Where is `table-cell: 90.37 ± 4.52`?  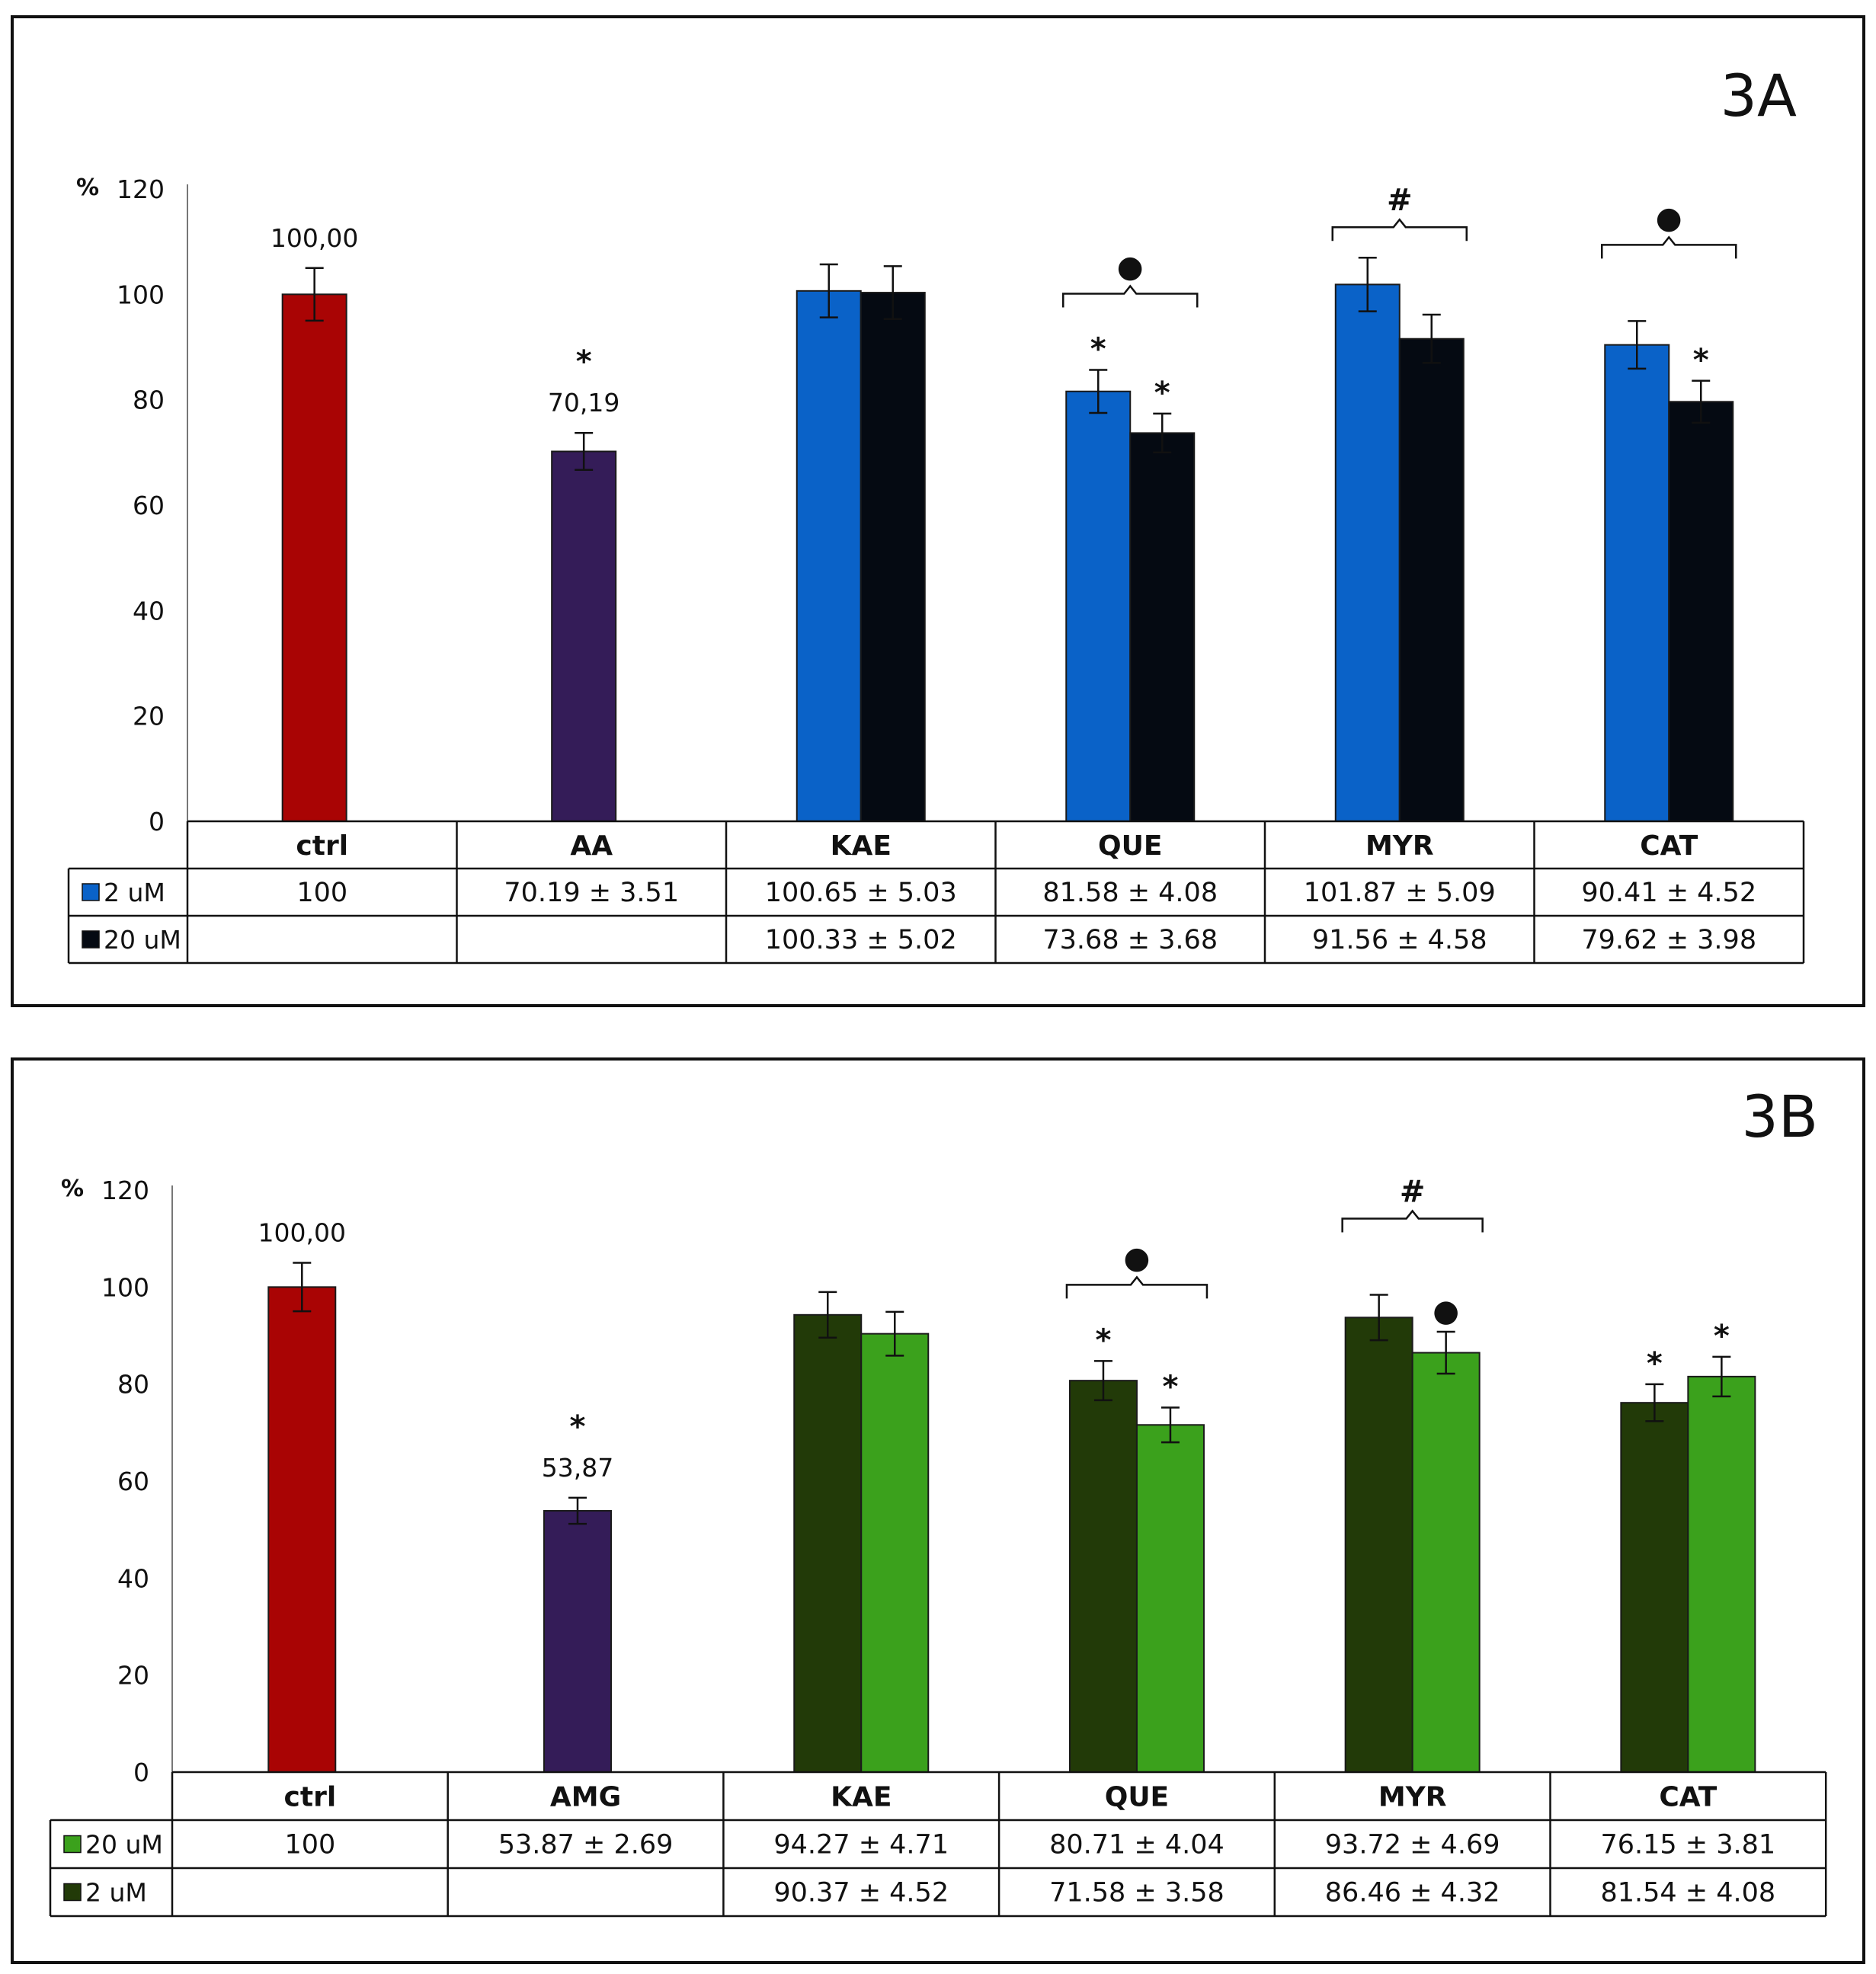 table-cell: 90.37 ± 4.52 is located at coordinates (861, 1893).